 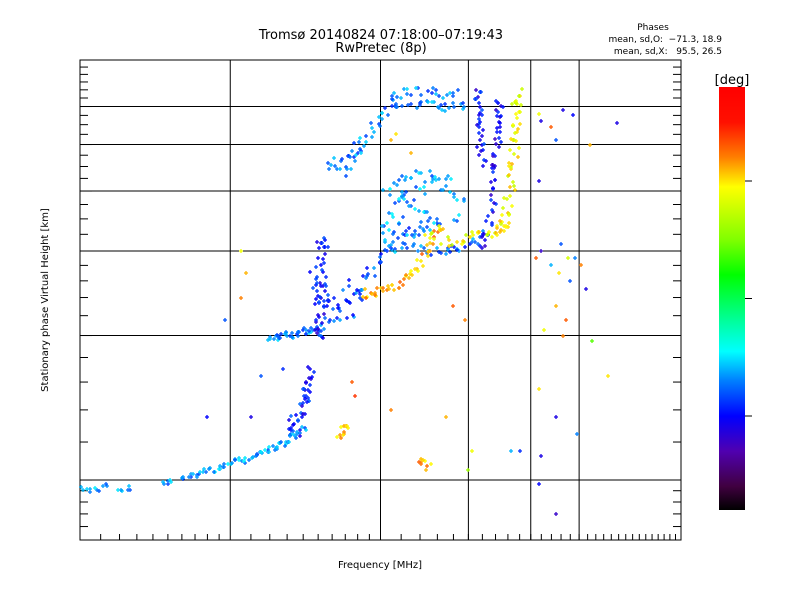 I want to click on phase-stats-o: mean, sd,O: −71.3, 18.9, so click(x=665, y=40).